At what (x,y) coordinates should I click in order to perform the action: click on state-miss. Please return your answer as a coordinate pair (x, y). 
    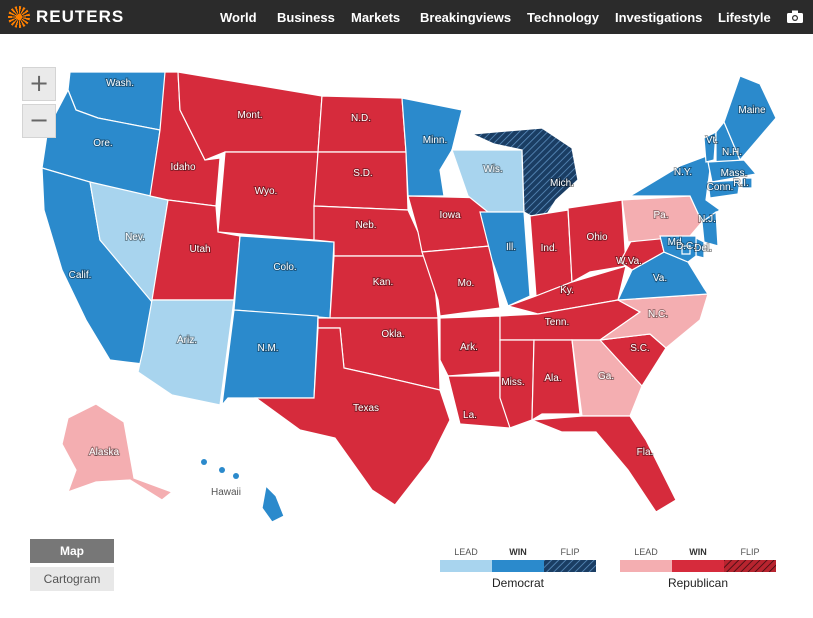
    Looking at the image, I should click on (517, 384).